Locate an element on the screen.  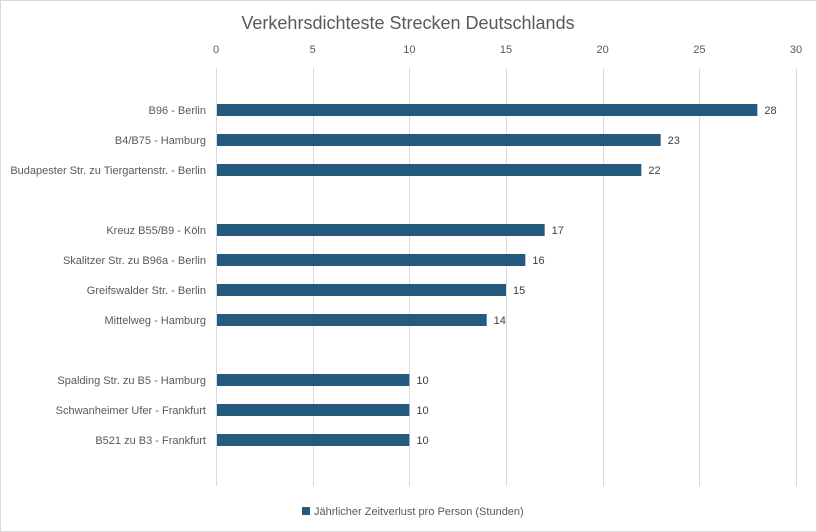
x-tick-label: 25 is located at coordinates (699, 50).